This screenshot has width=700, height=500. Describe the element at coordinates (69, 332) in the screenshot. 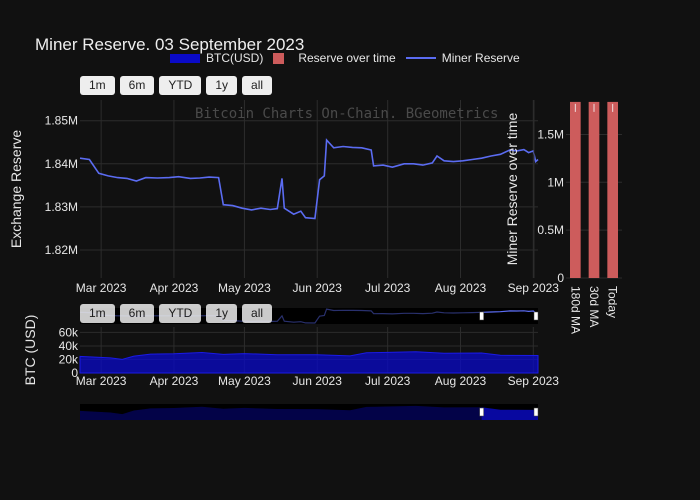

I see `area-y-tick-label: 60k` at that location.